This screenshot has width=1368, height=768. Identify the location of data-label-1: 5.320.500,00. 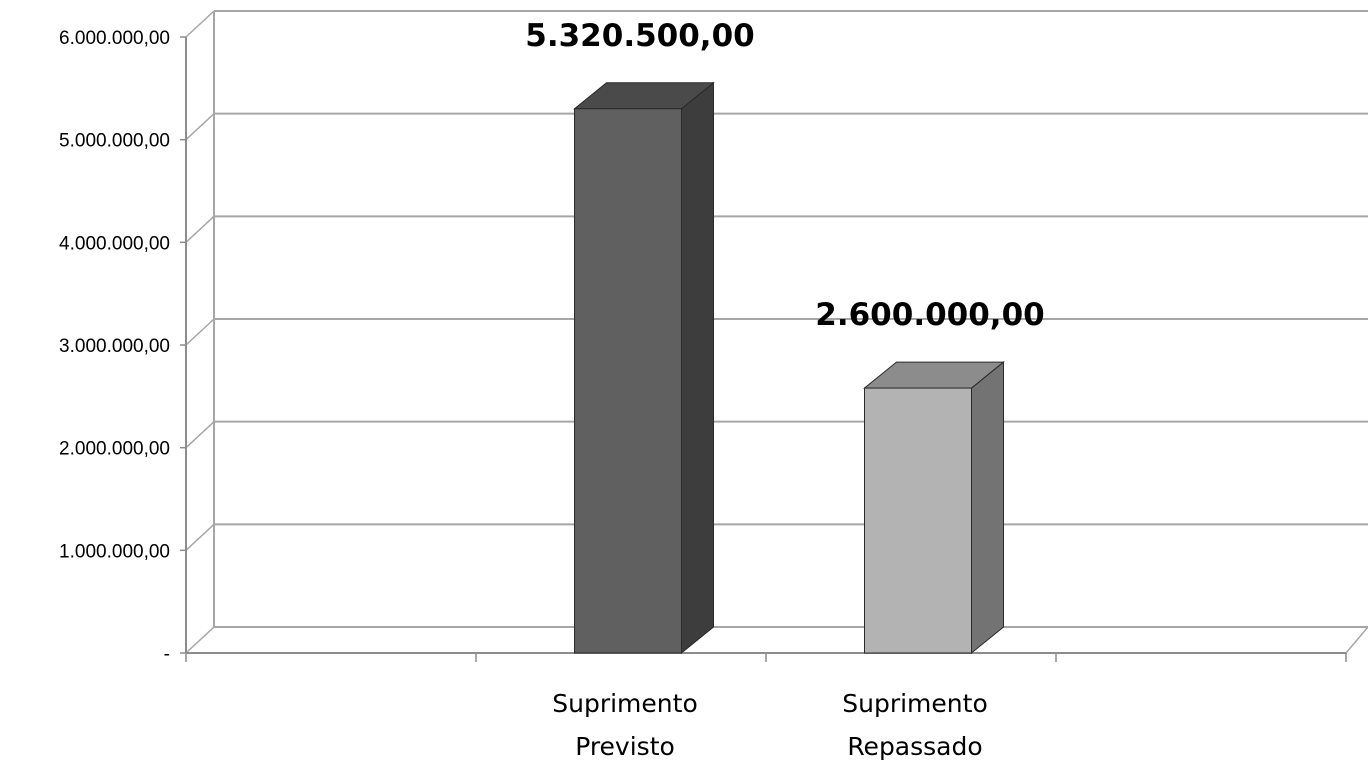
(639, 36).